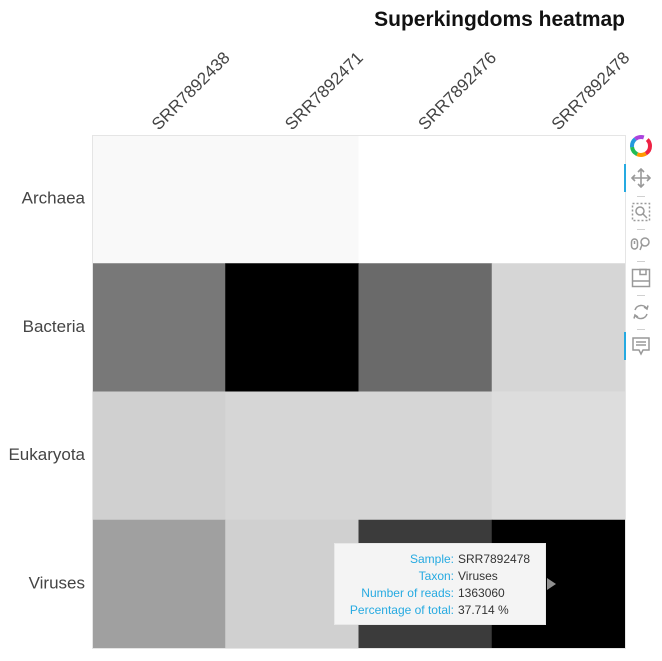 The height and width of the screenshot is (661, 662). I want to click on reset-icon, so click(641, 312).